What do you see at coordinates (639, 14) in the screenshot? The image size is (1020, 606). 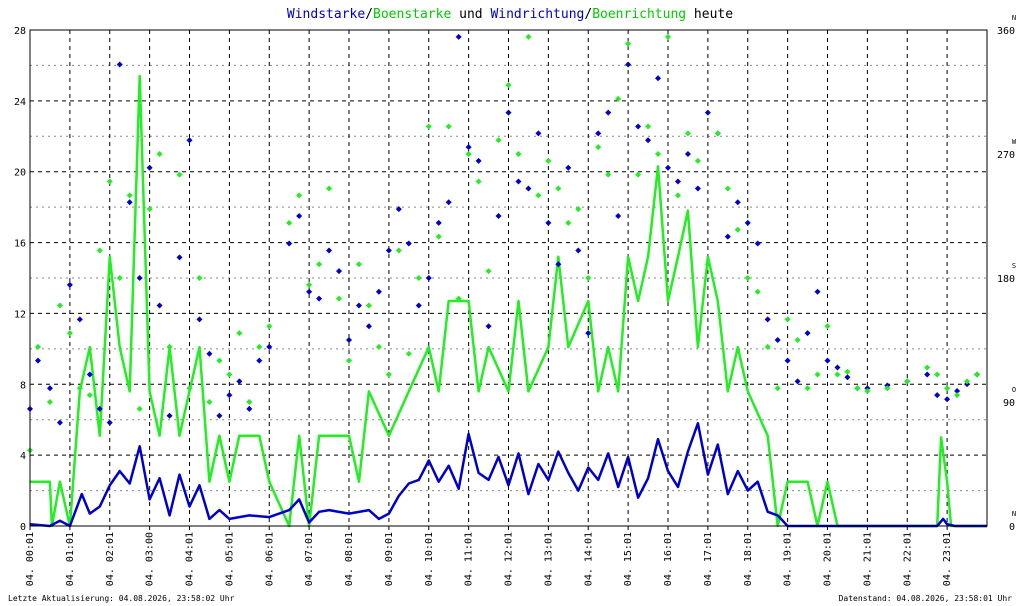 I see `title-part-6: Boenrichtung` at bounding box center [639, 14].